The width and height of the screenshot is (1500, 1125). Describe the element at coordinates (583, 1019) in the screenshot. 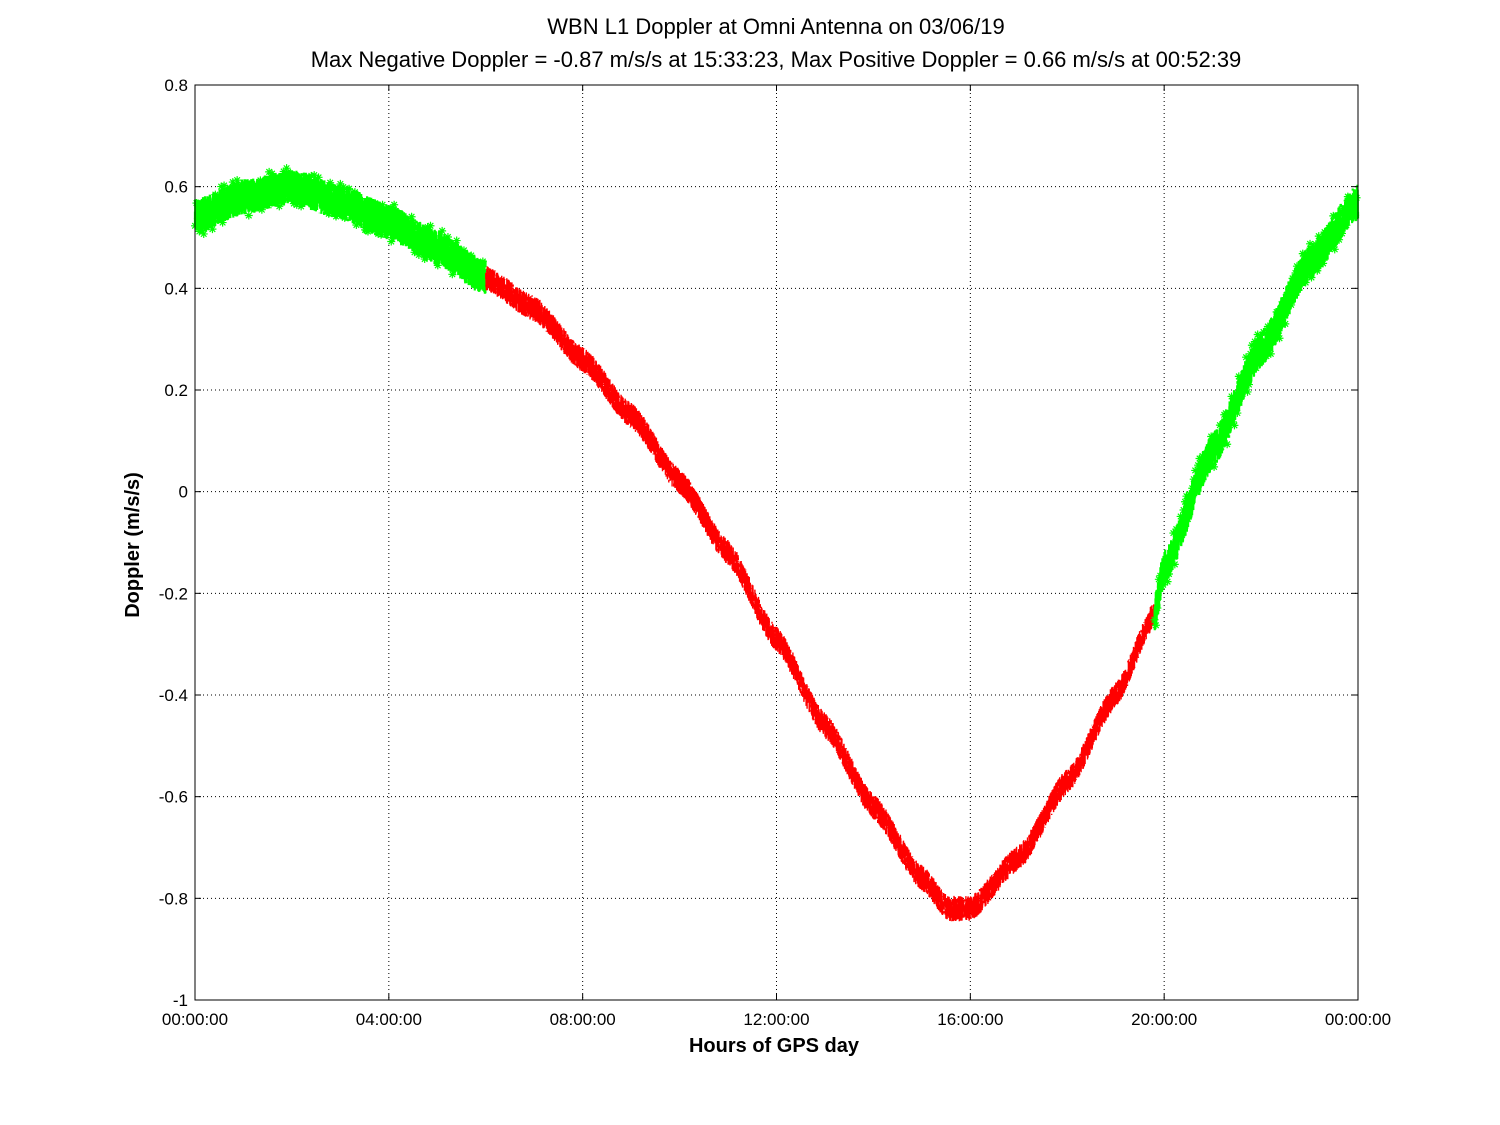

I see `x-tick-label: 08:00:00` at that location.